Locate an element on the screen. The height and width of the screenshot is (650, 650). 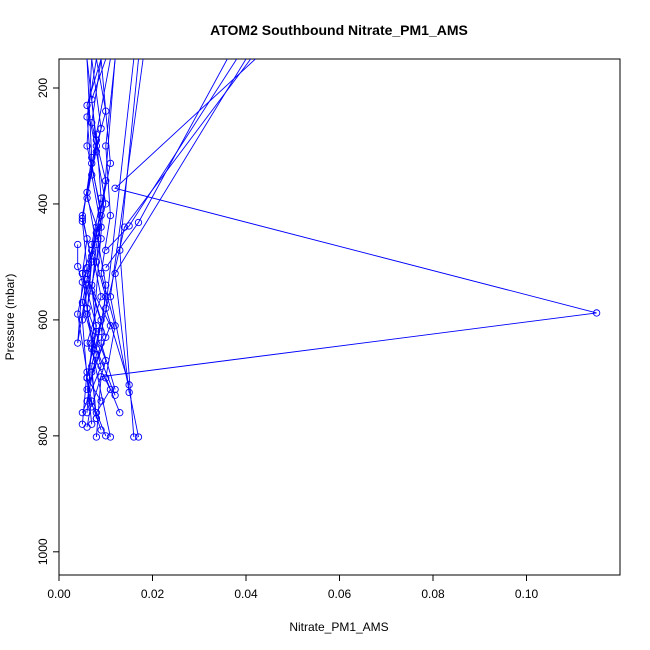
y-tick-label: 800 is located at coordinates (43, 436).